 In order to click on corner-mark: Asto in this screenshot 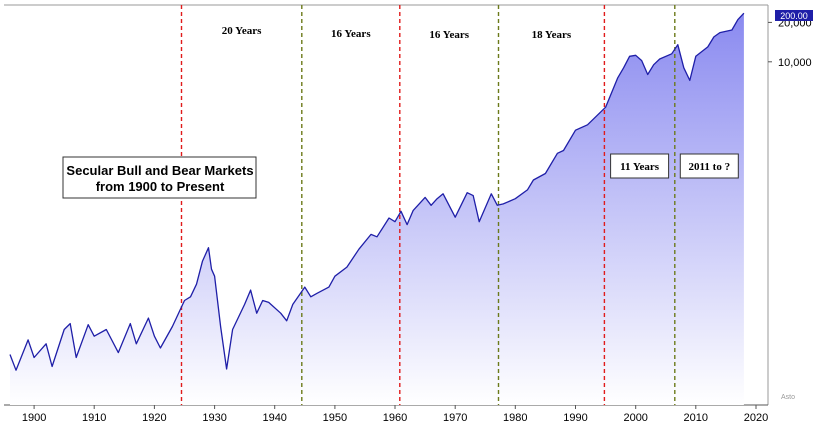, I will do `click(788, 397)`.